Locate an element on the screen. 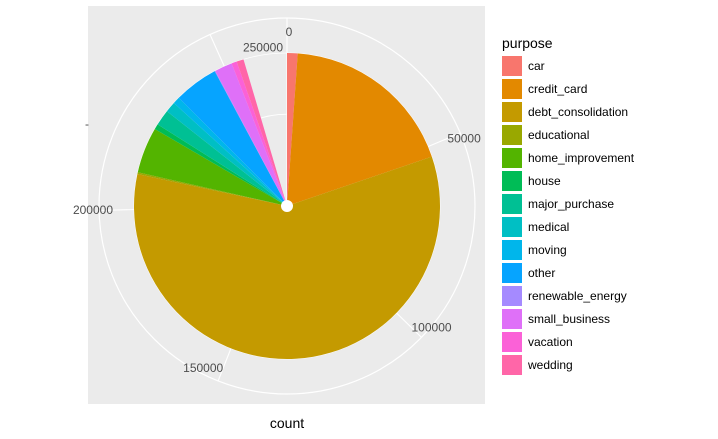 This screenshot has height=439, width=718. legend-label: moving is located at coordinates (547, 250).